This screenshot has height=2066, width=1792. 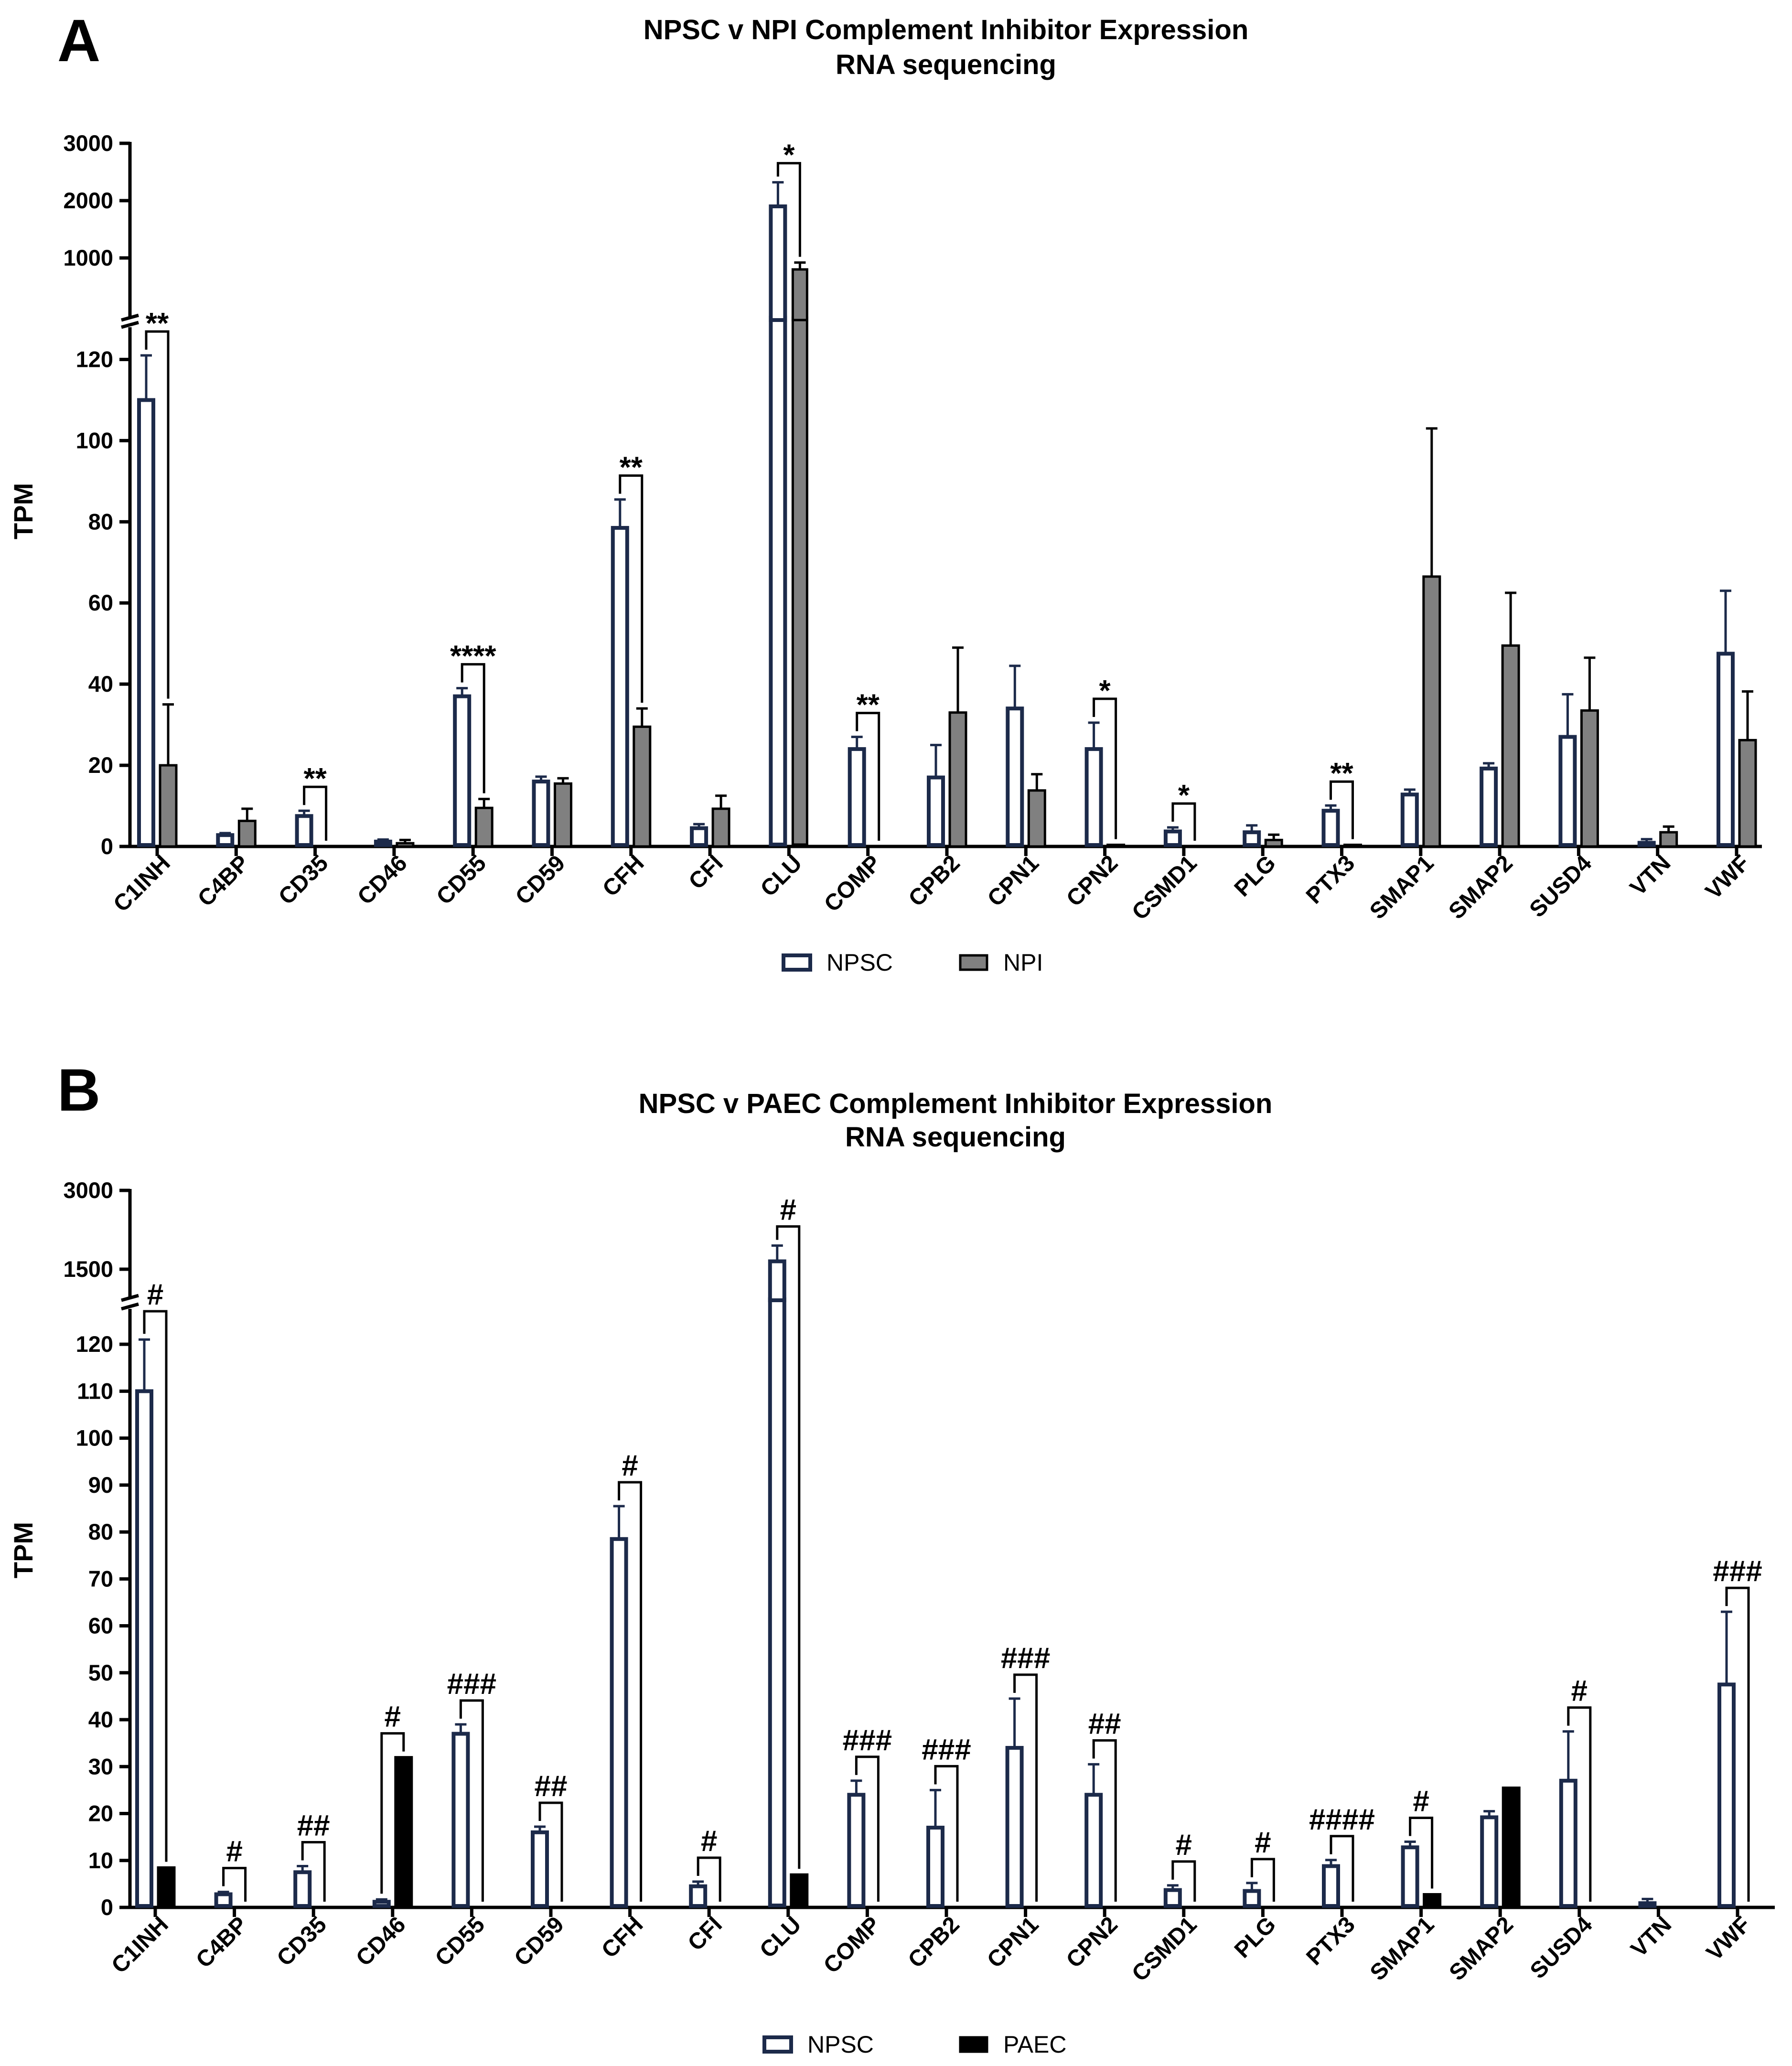 What do you see at coordinates (79, 1091) in the screenshot?
I see `panel-b-label: B` at bounding box center [79, 1091].